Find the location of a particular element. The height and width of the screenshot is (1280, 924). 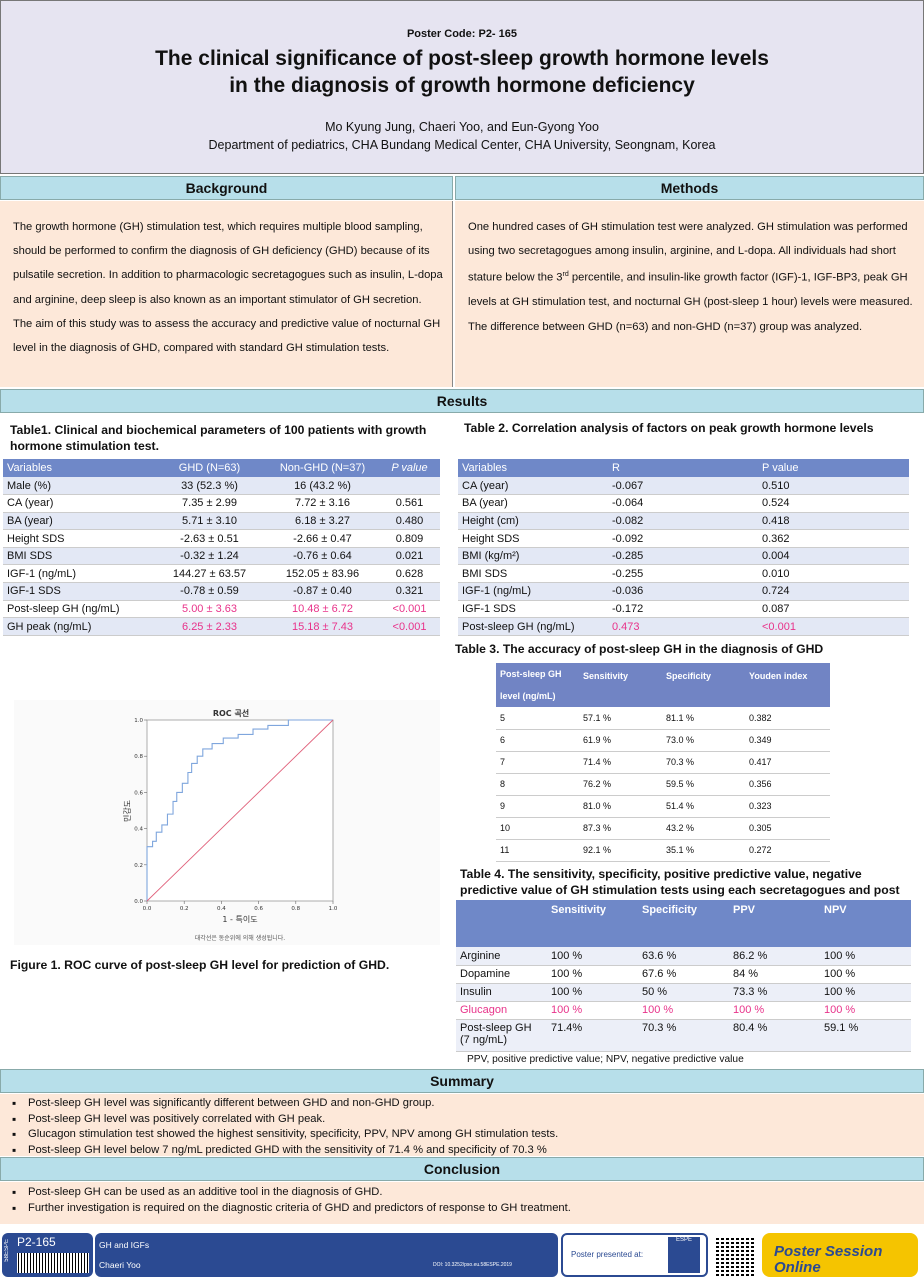

table3-row-cell: 59.5 % is located at coordinates (703, 784).